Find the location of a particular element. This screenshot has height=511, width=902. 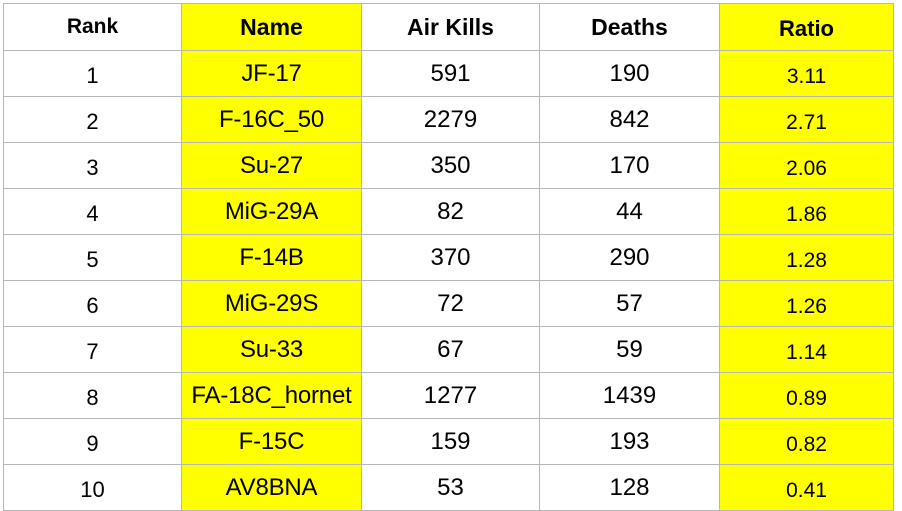

cell-deaths: 57 is located at coordinates (629, 303).